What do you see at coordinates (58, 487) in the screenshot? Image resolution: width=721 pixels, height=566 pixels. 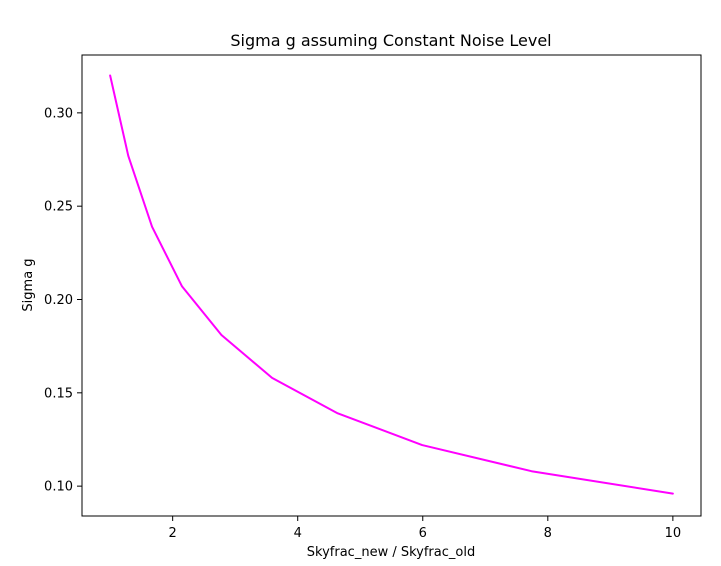 I see `y-tick-label: 0.10` at bounding box center [58, 487].